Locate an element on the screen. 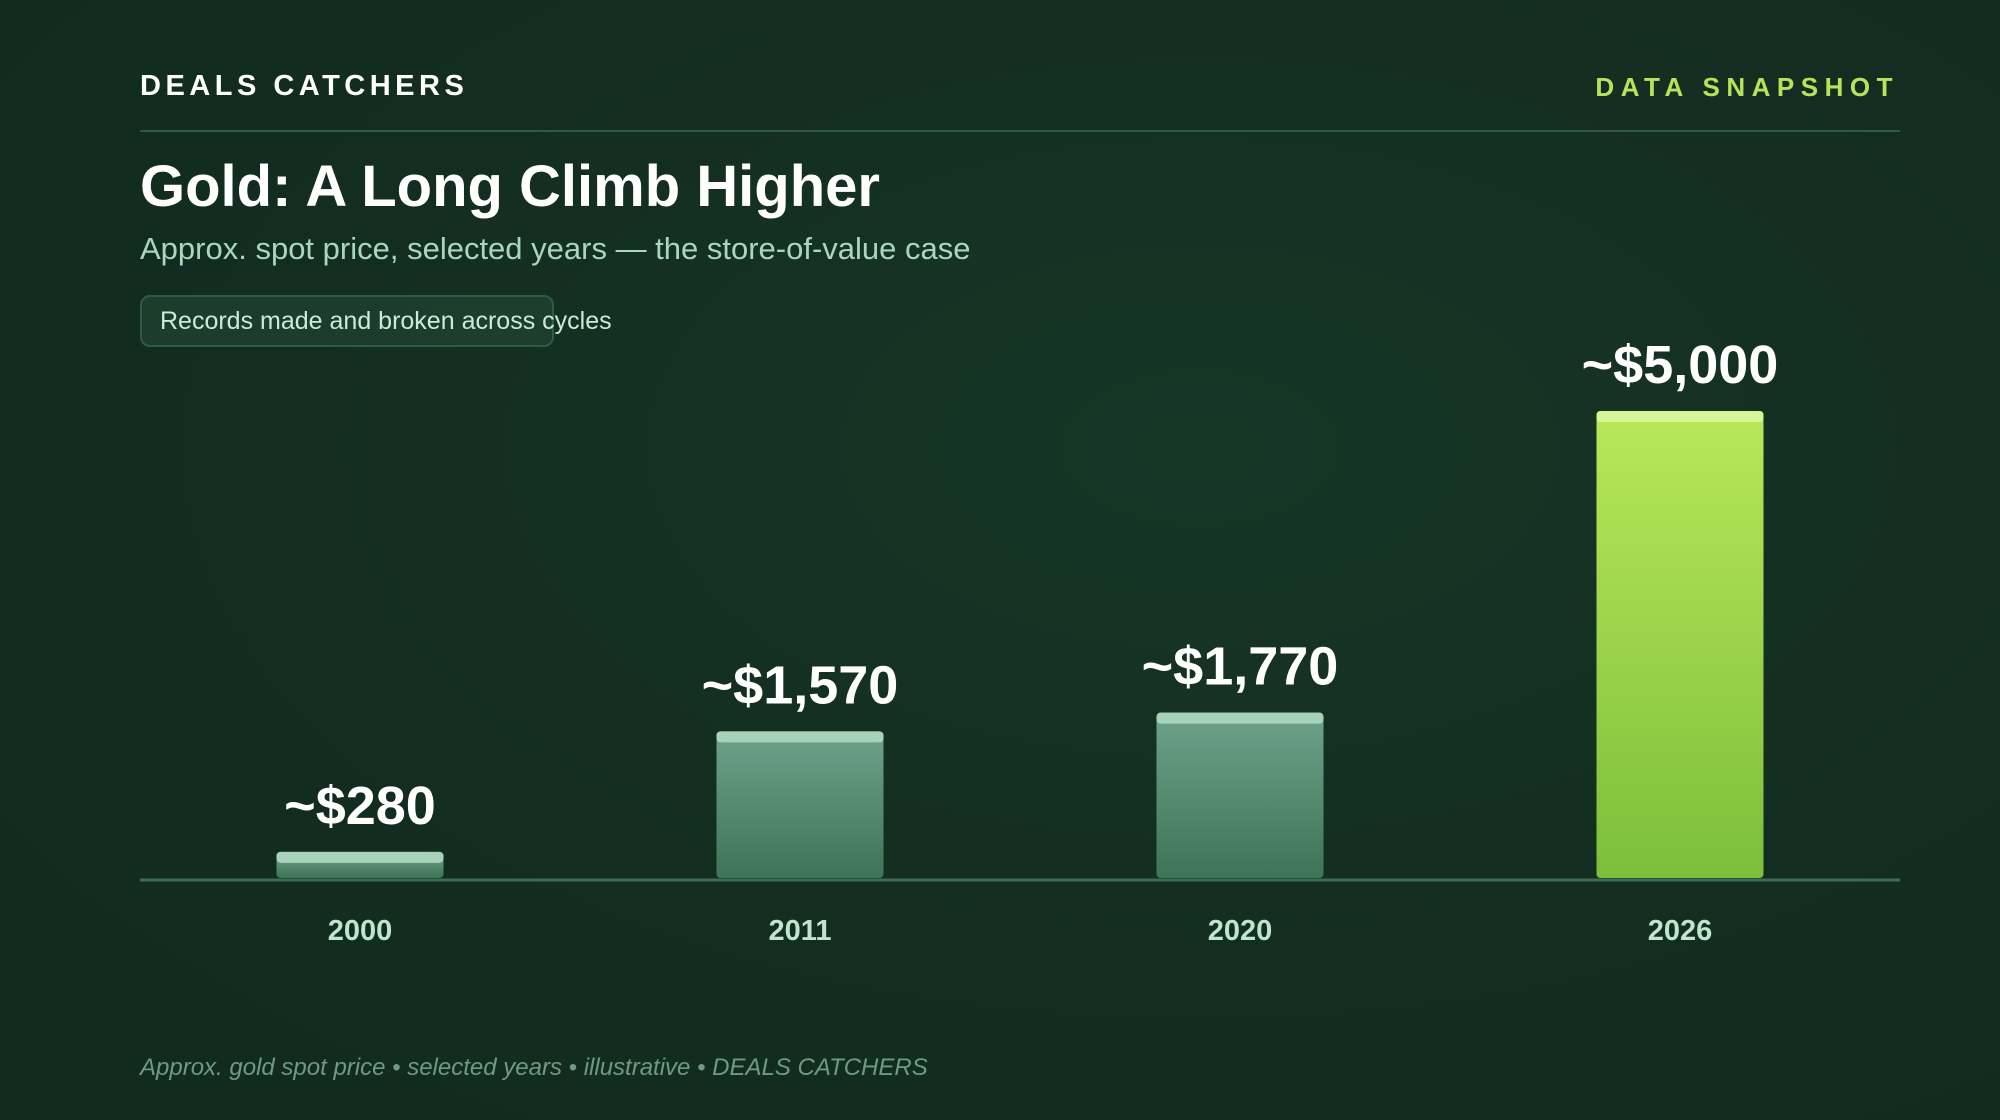 Image resolution: width=2000 pixels, height=1120 pixels. category-label-2020: 2020 is located at coordinates (1240, 931).